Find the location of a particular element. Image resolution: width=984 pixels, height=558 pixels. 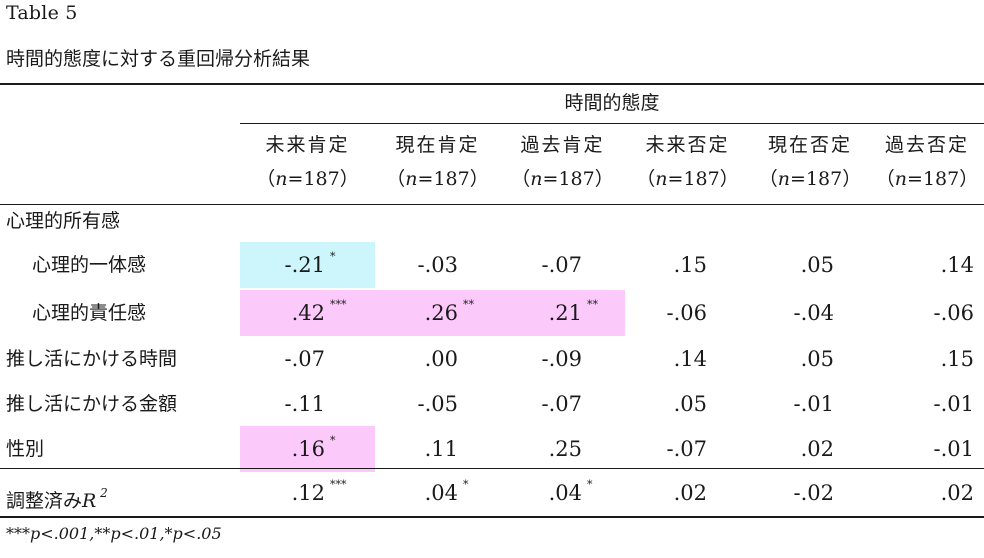

table-number: Table 5 is located at coordinates (42, 13).